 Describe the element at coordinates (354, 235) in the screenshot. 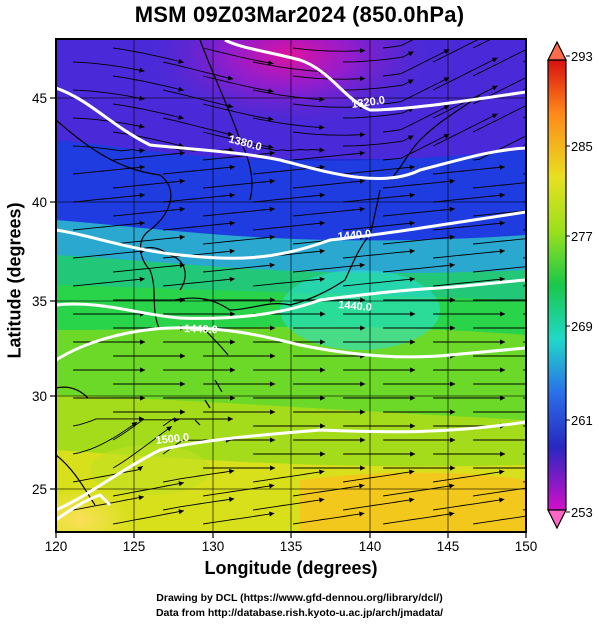

I see `contour-label-1440-a: 1440.0` at that location.